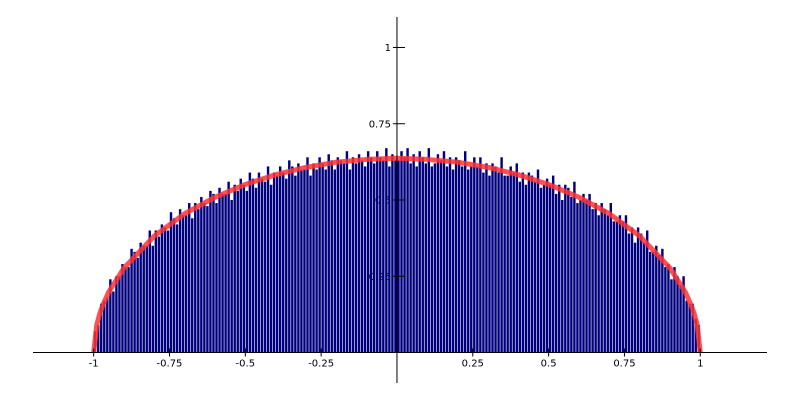  Describe the element at coordinates (473, 364) in the screenshot. I see `x-tick-label: 0.25` at that location.